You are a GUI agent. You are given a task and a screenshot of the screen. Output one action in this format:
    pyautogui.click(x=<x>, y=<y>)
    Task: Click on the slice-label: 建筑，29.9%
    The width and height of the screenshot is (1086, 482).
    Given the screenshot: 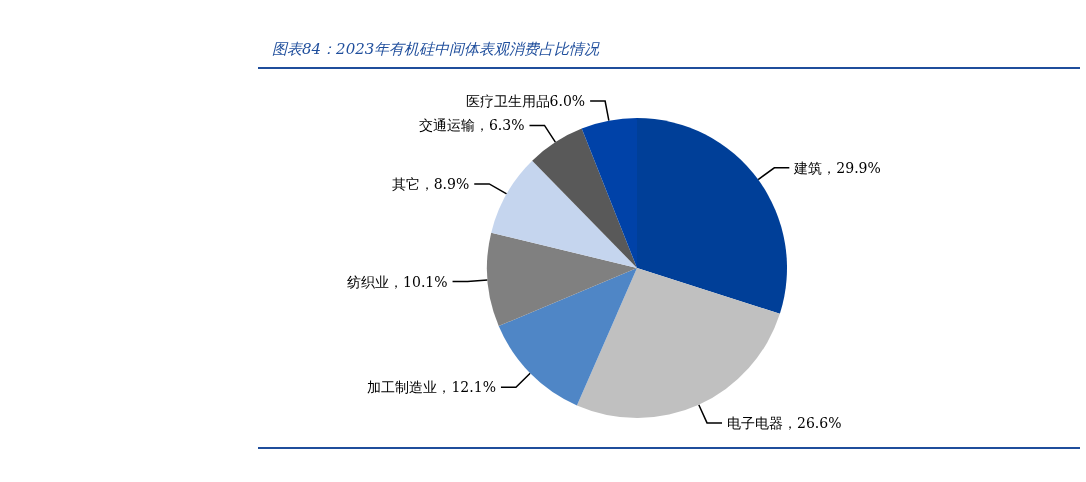 What is the action you would take?
    pyautogui.click(x=837, y=167)
    